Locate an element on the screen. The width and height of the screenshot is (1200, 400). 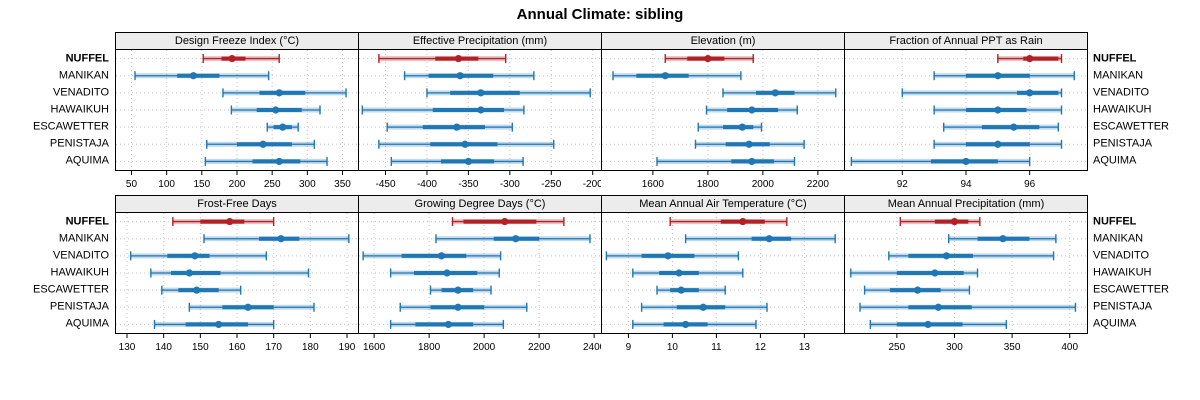
svg-text: -450 is located at coordinates (386, 184).